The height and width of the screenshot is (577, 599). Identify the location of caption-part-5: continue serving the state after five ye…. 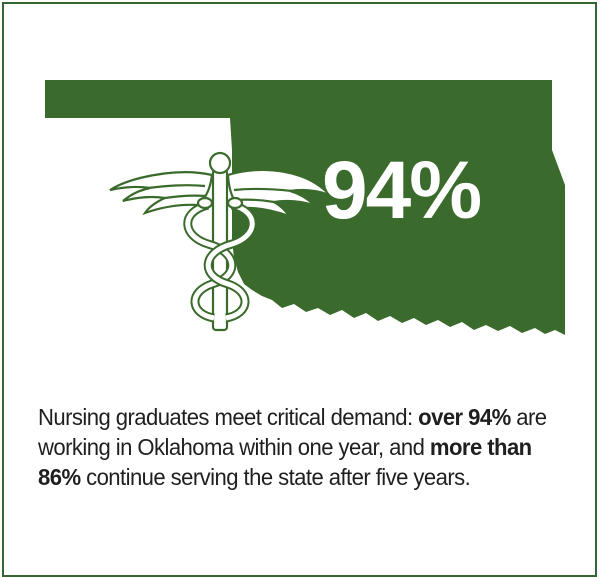
(275, 477).